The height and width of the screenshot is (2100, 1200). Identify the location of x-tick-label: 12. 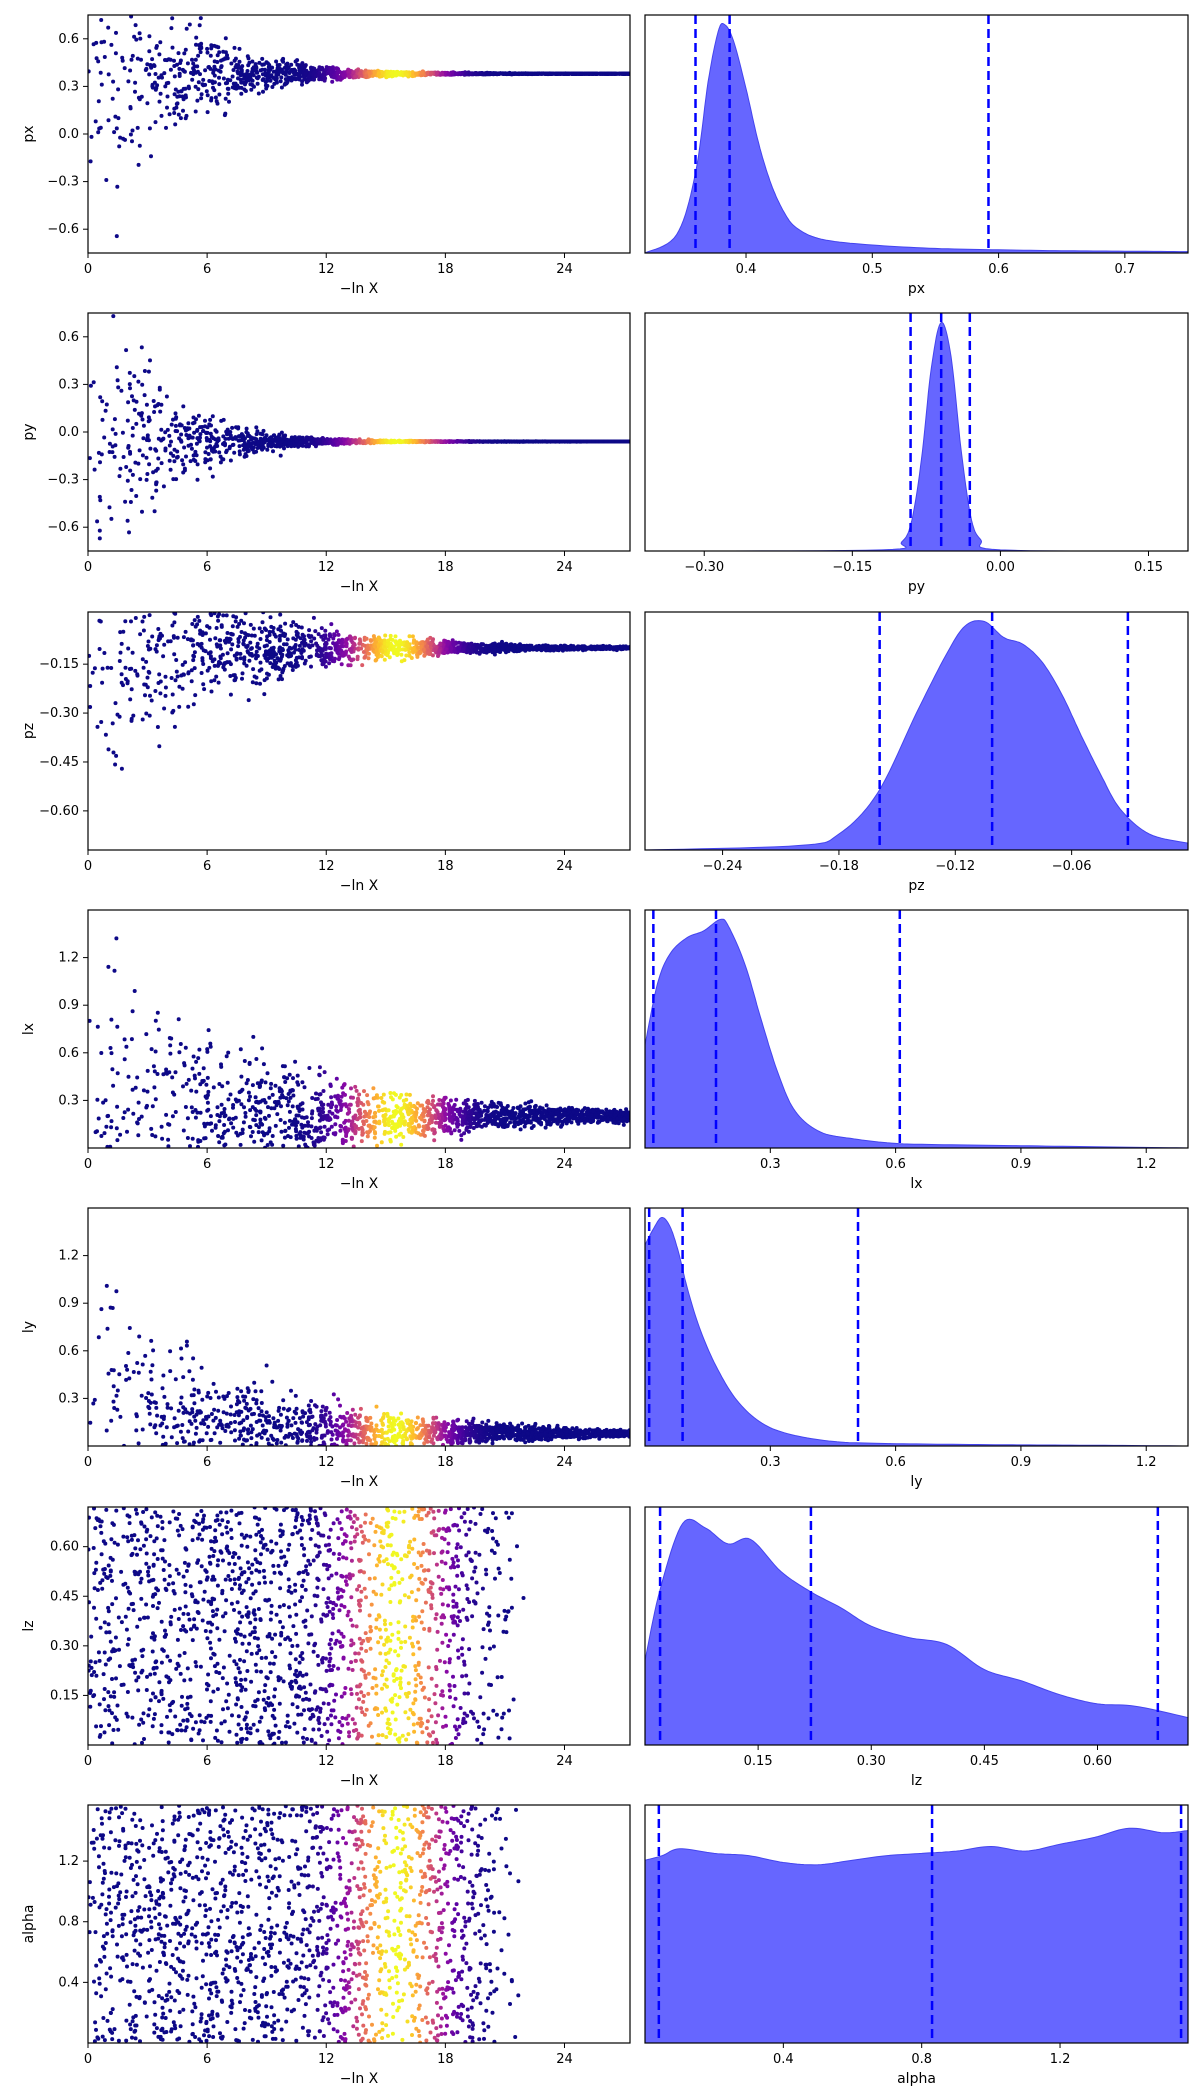
(326, 269).